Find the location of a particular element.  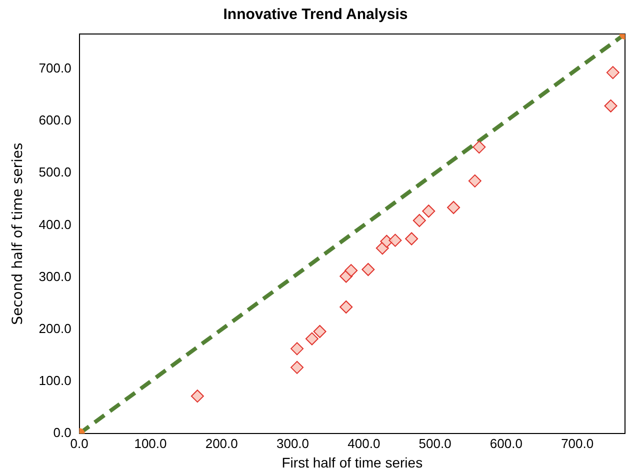

x-tick-label: 700.0 is located at coordinates (577, 443).